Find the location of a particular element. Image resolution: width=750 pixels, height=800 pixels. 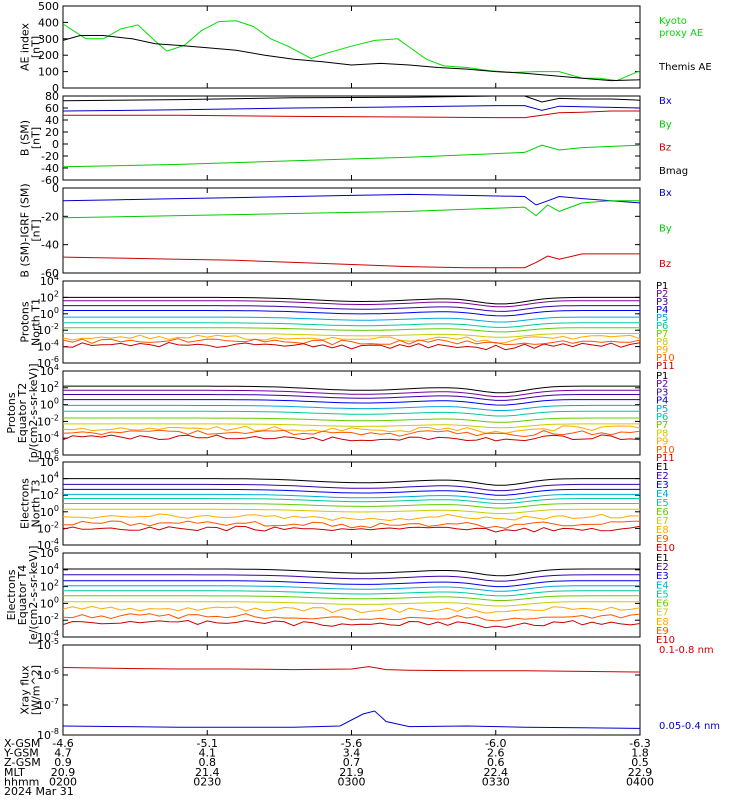

orbit-row-label: X-GSM is located at coordinates (22, 743).